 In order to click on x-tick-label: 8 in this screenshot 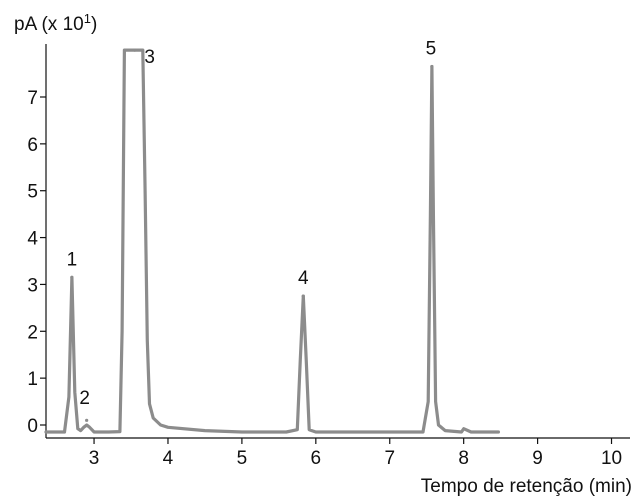, I will do `click(463, 458)`.